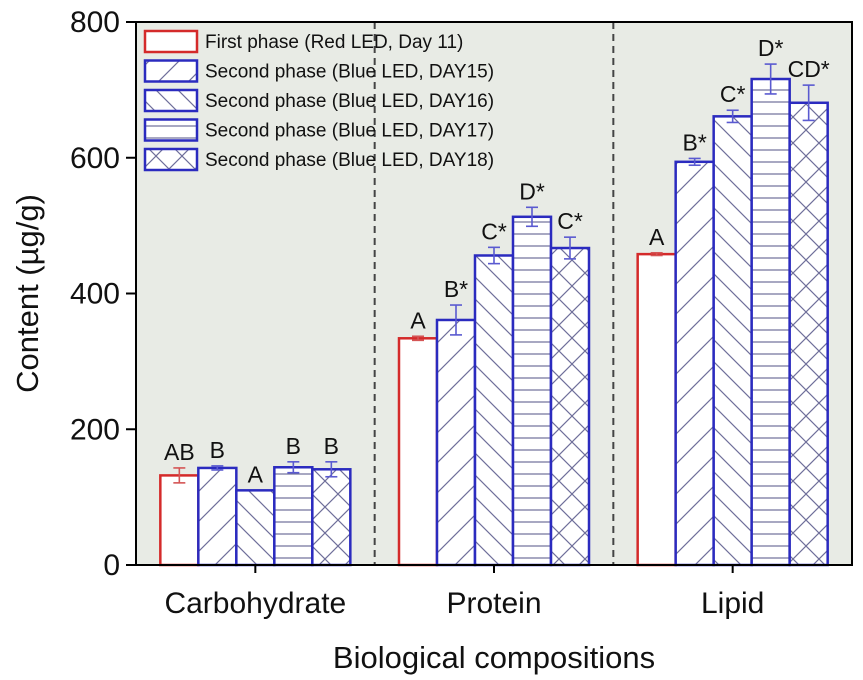 The height and width of the screenshot is (680, 863). Describe the element at coordinates (255, 603) in the screenshot. I see `x-category-label: Carbohydrate` at that location.